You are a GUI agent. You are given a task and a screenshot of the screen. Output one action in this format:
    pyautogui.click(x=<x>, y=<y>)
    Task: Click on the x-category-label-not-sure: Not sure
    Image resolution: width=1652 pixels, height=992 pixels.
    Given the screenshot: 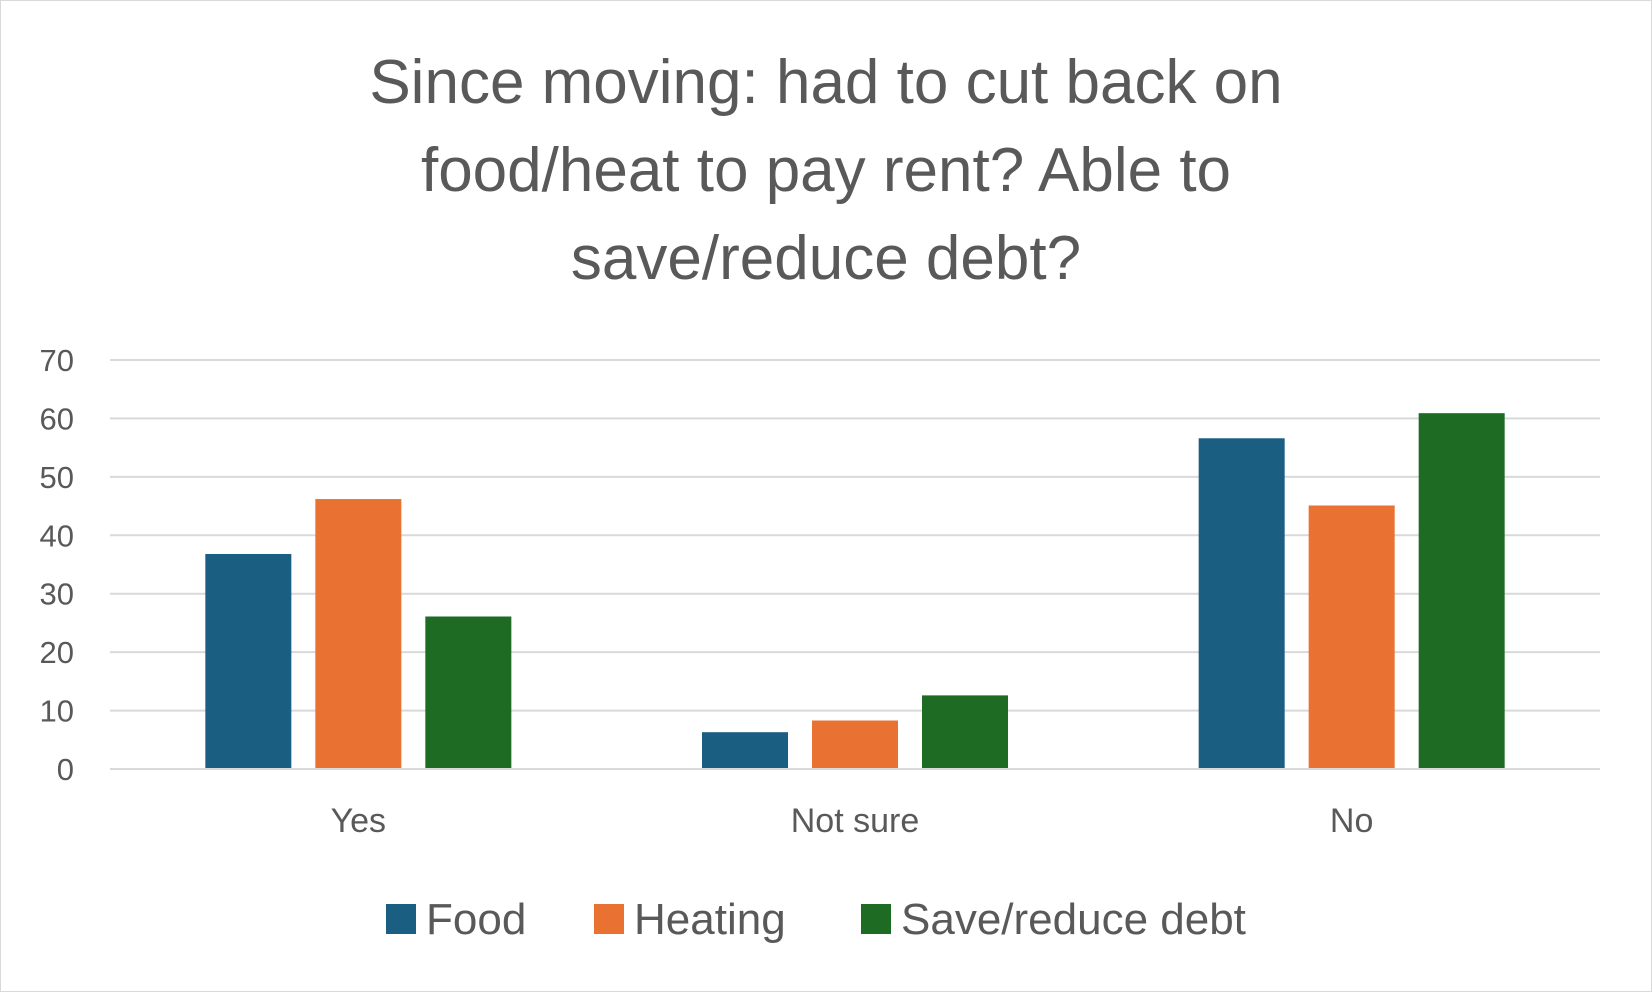 What is the action you would take?
    pyautogui.click(x=855, y=821)
    